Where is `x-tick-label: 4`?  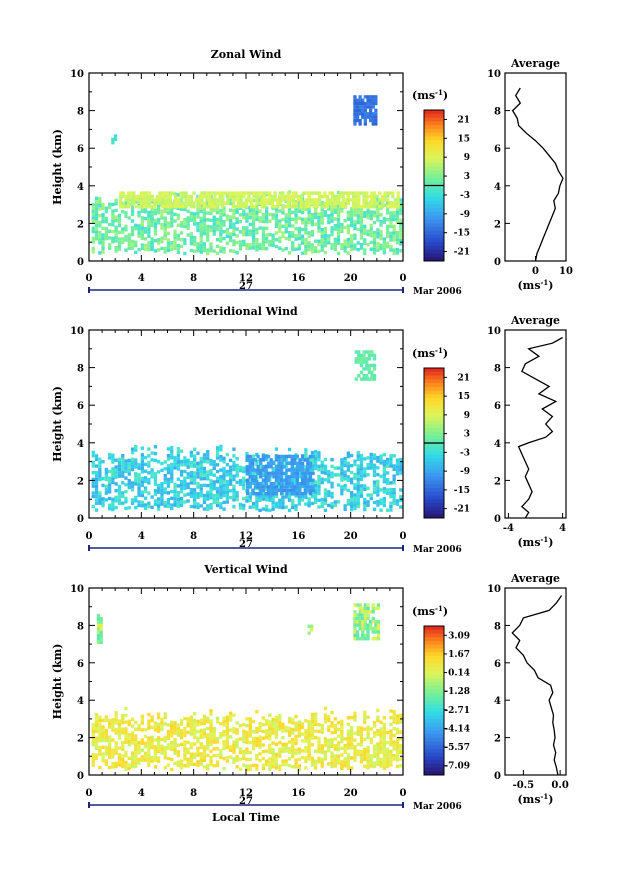
x-tick-label: 4 is located at coordinates (141, 536).